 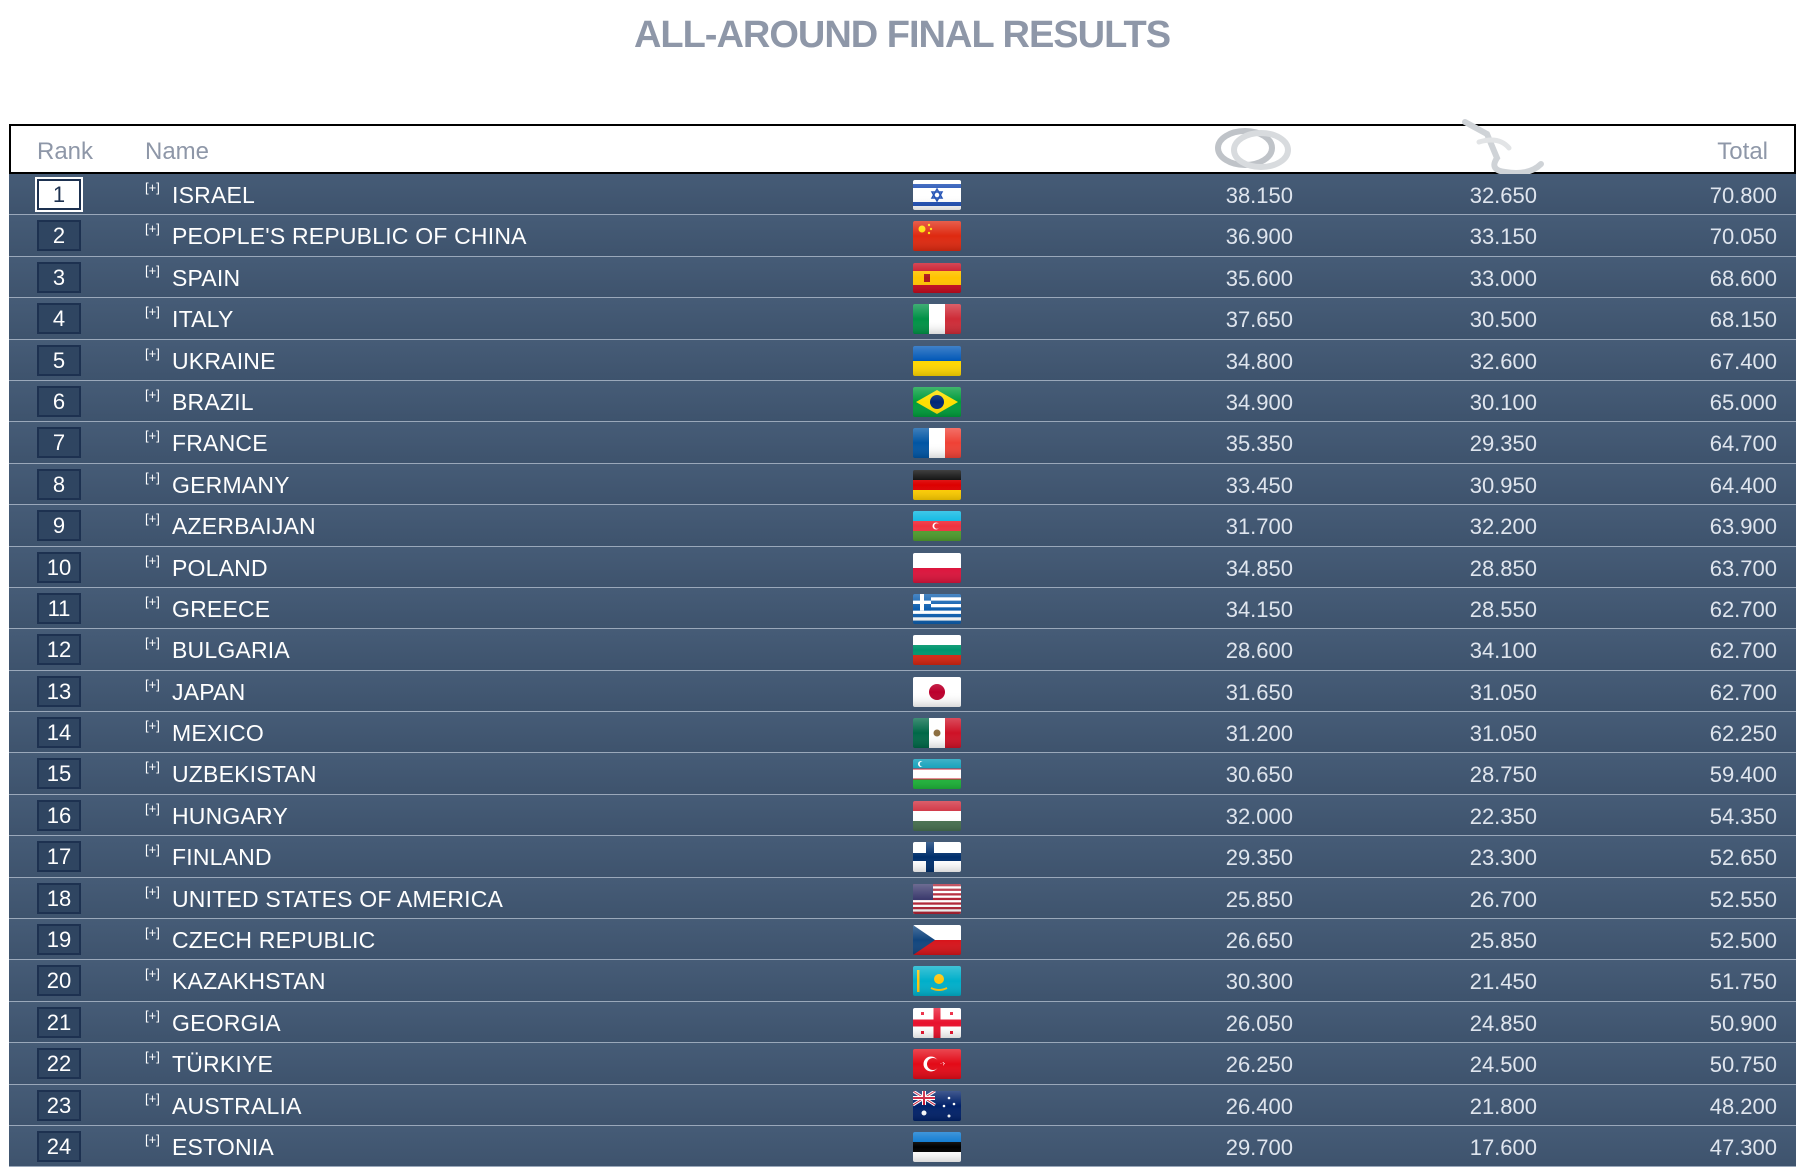 What do you see at coordinates (902, 1146) in the screenshot?
I see `table-row: 24 [+] ESTONIA 29.700 17.600 47.300` at bounding box center [902, 1146].